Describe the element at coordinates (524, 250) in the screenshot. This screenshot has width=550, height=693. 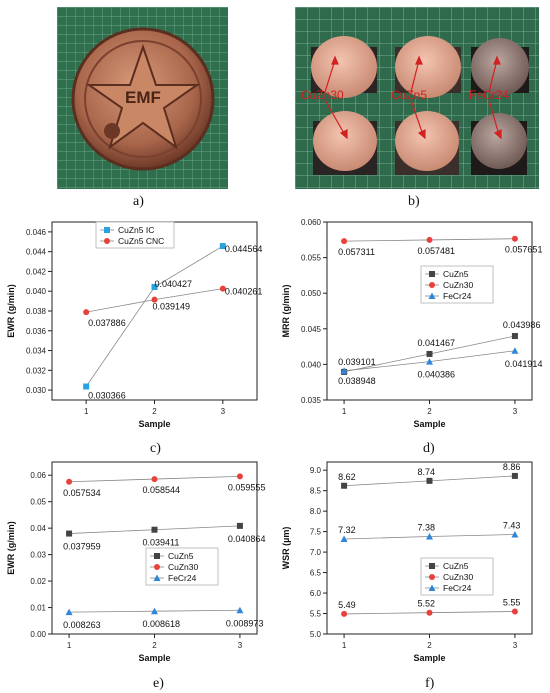
I see `data-label: 0.057651` at that location.